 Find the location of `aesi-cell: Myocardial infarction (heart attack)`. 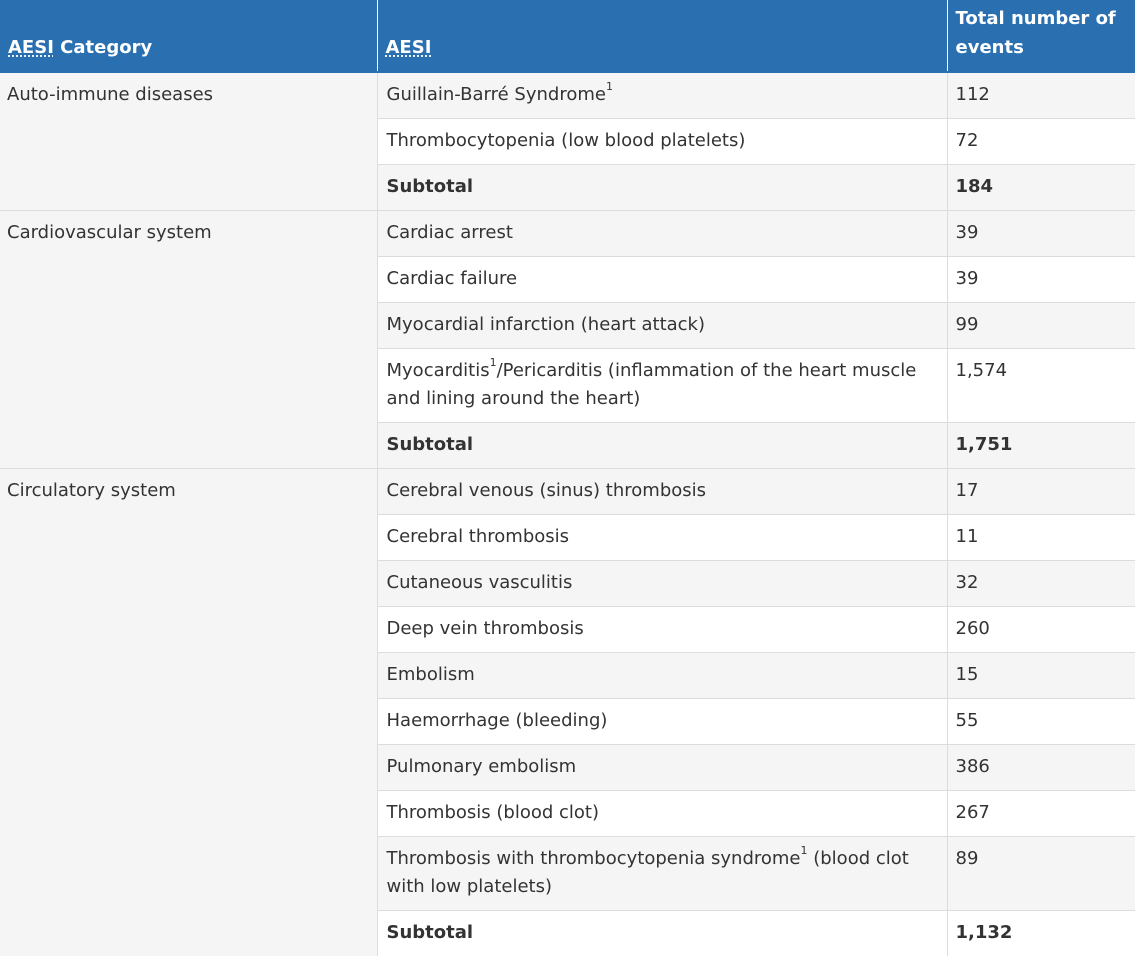

aesi-cell: Myocardial infarction (heart attack) is located at coordinates (662, 326).